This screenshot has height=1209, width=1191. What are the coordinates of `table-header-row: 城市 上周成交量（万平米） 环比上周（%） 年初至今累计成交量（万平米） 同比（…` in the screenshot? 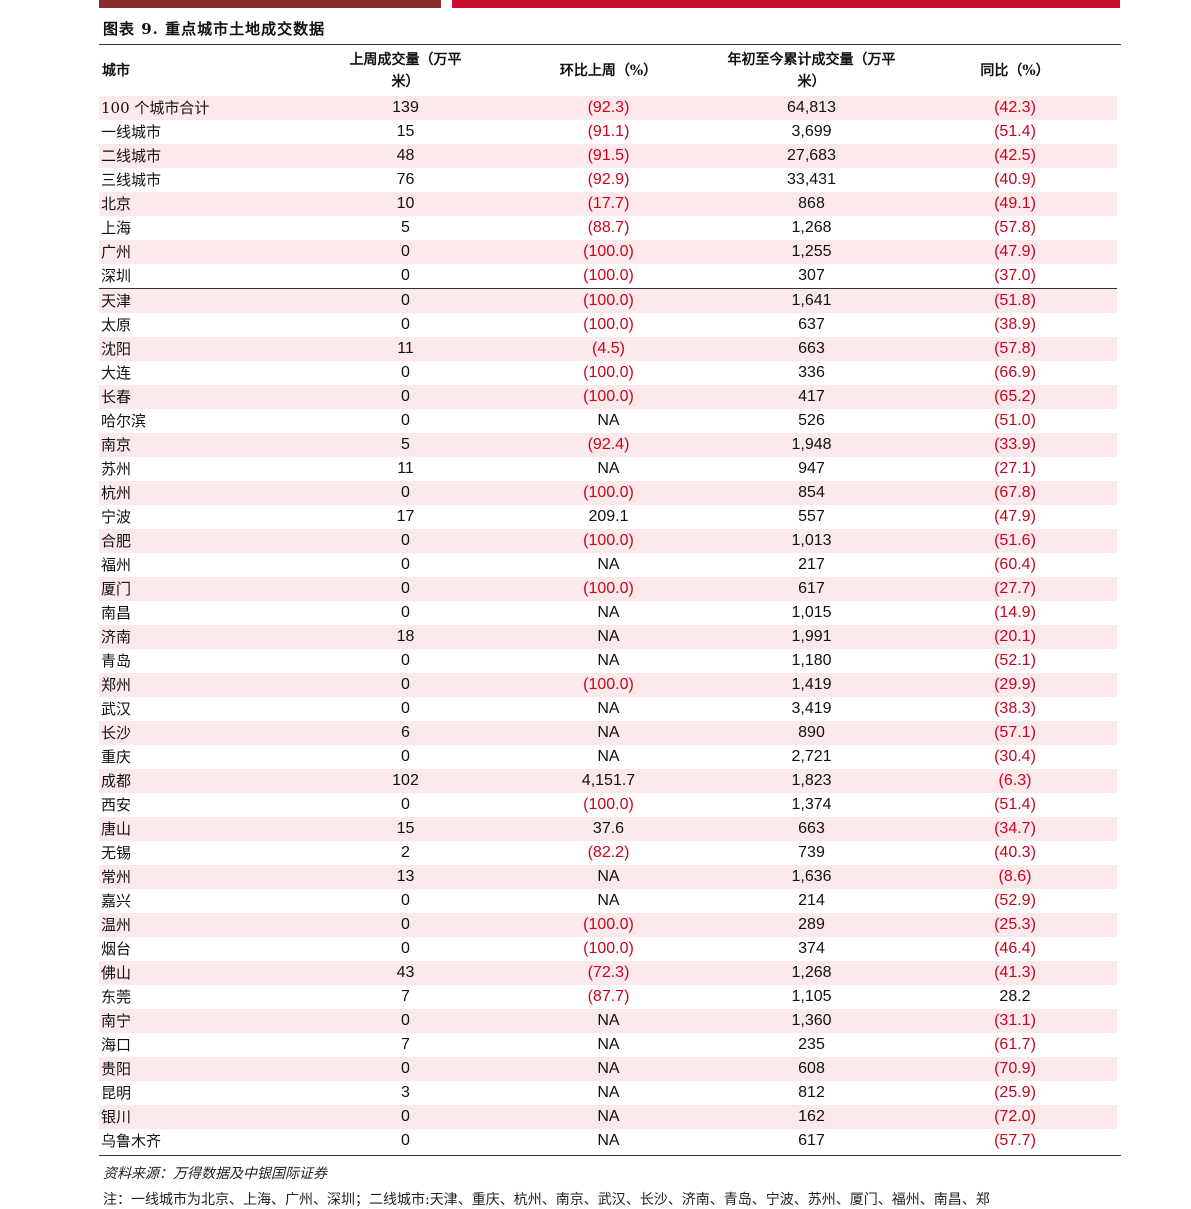 It's located at (608, 70).